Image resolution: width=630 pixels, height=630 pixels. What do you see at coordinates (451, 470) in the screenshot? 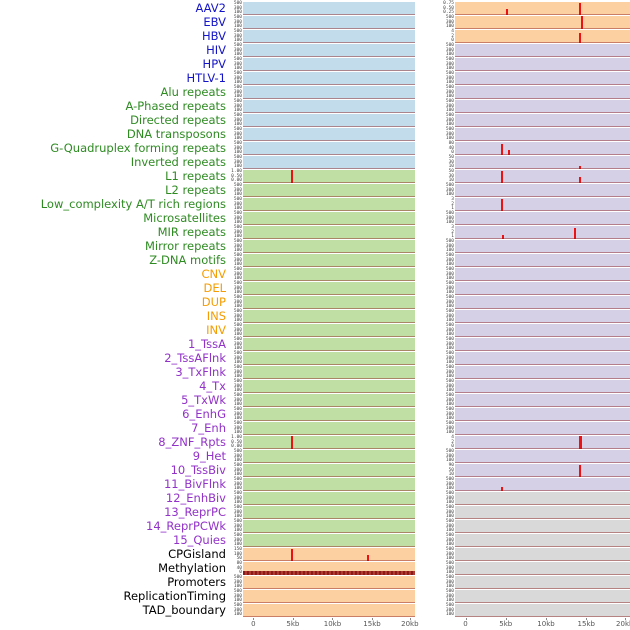
I see `y-tick-label: 50` at bounding box center [451, 470].